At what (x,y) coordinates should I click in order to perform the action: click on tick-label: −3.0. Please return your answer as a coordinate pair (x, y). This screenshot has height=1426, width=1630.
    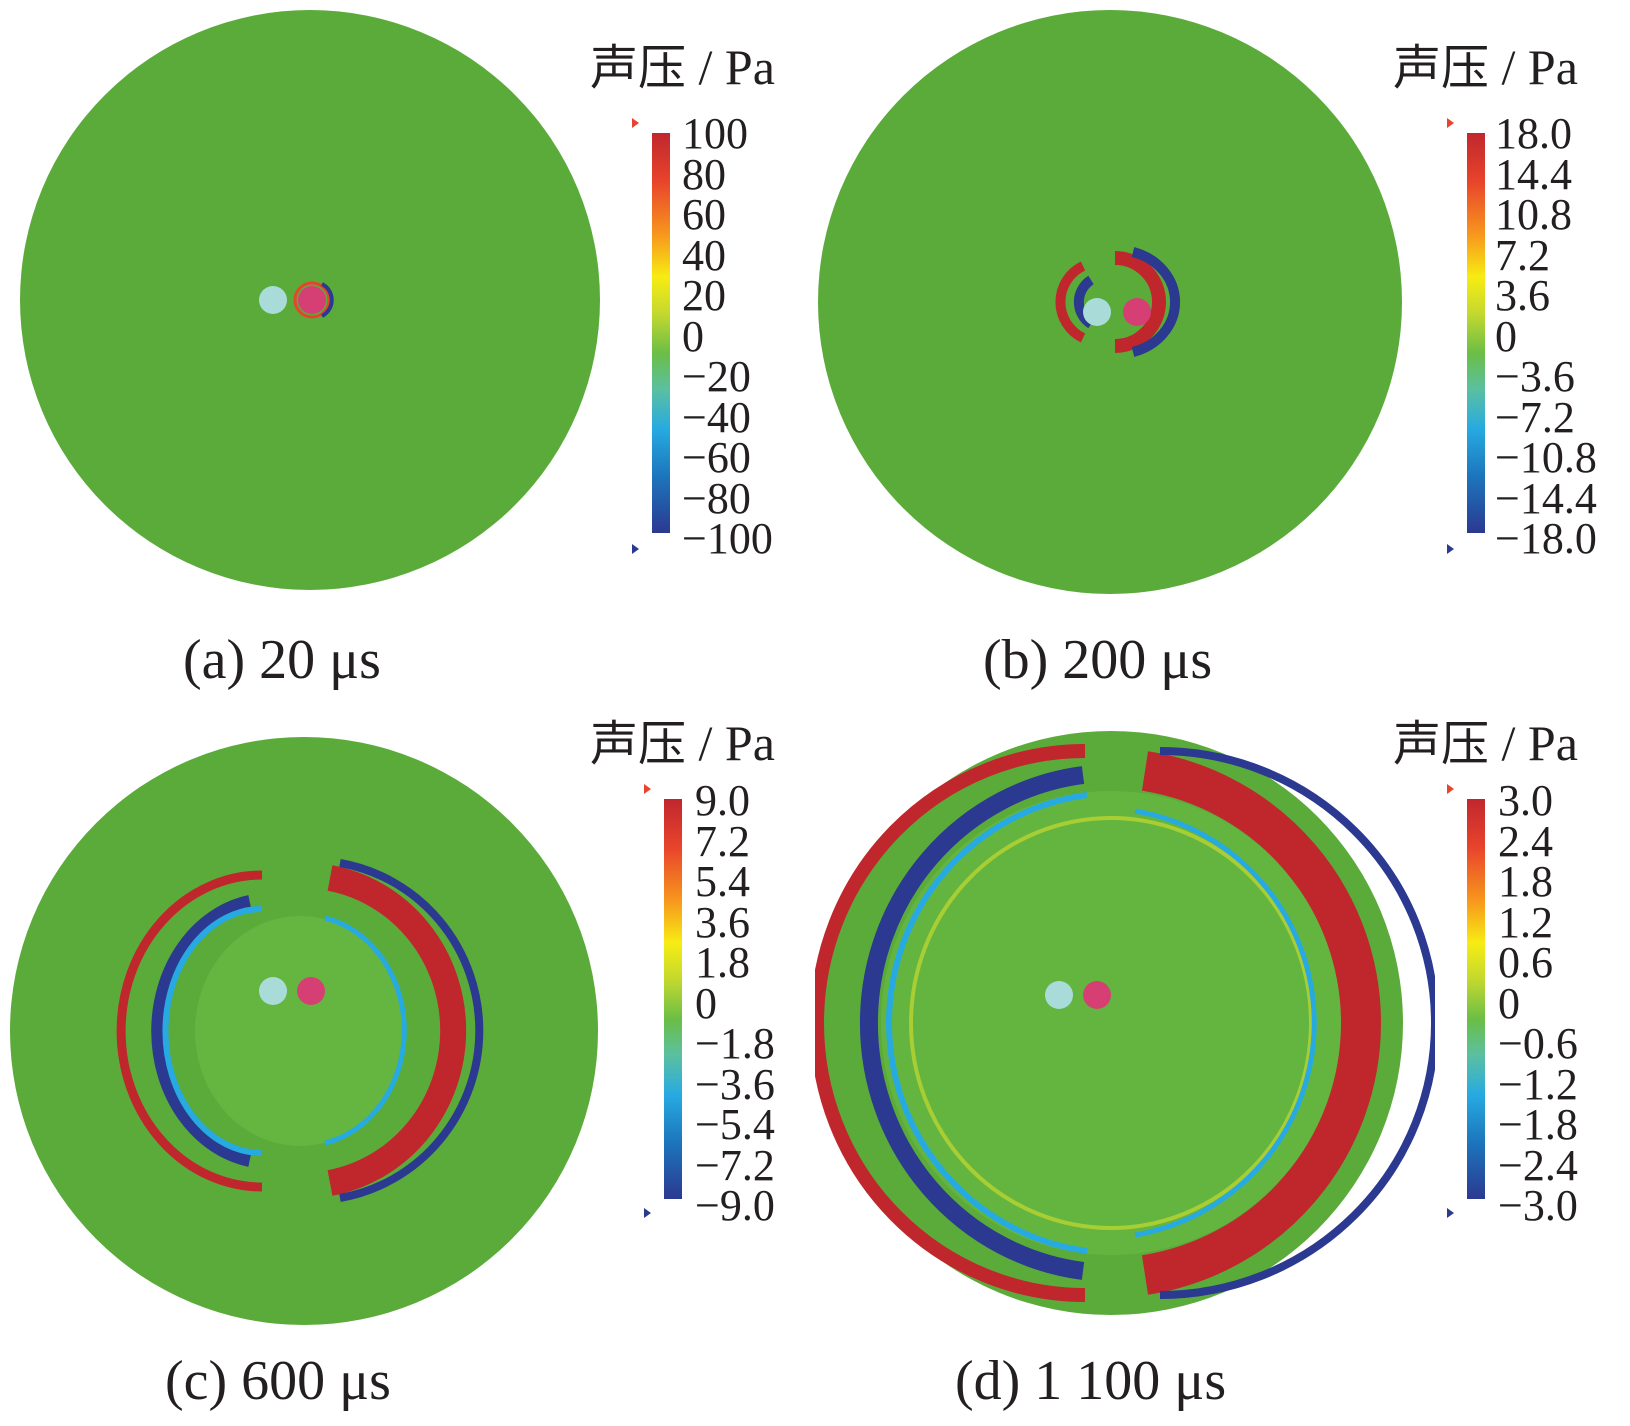
    Looking at the image, I should click on (1538, 1205).